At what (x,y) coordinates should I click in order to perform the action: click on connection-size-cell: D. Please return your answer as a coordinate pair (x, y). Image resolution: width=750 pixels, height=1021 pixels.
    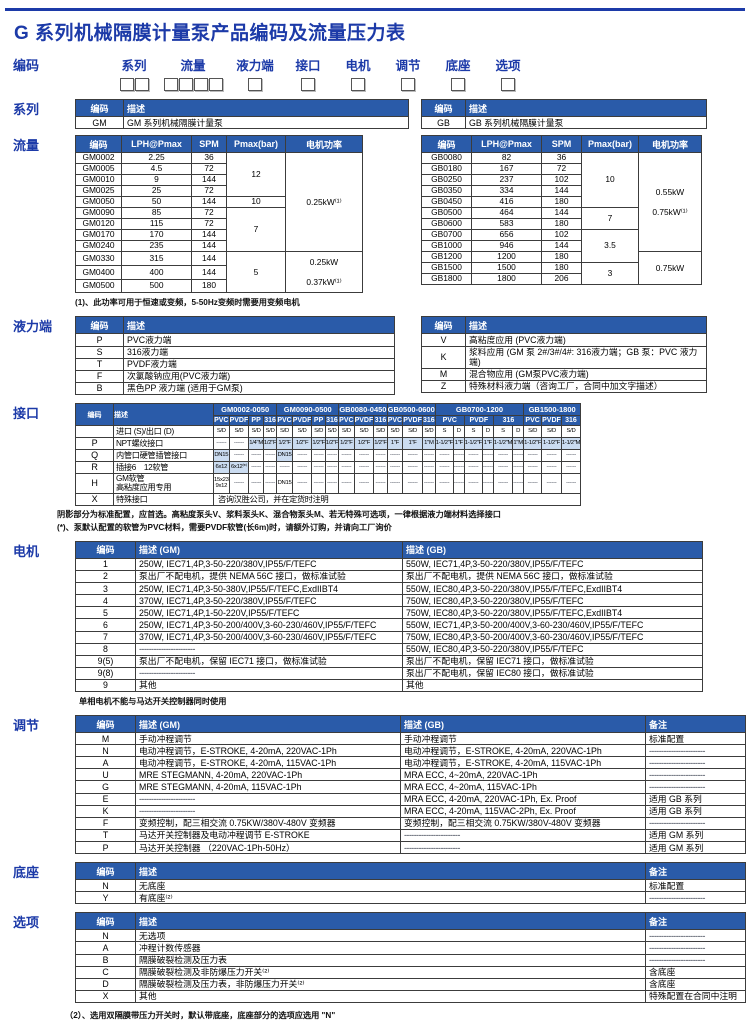
    Looking at the image, I should click on (458, 431).